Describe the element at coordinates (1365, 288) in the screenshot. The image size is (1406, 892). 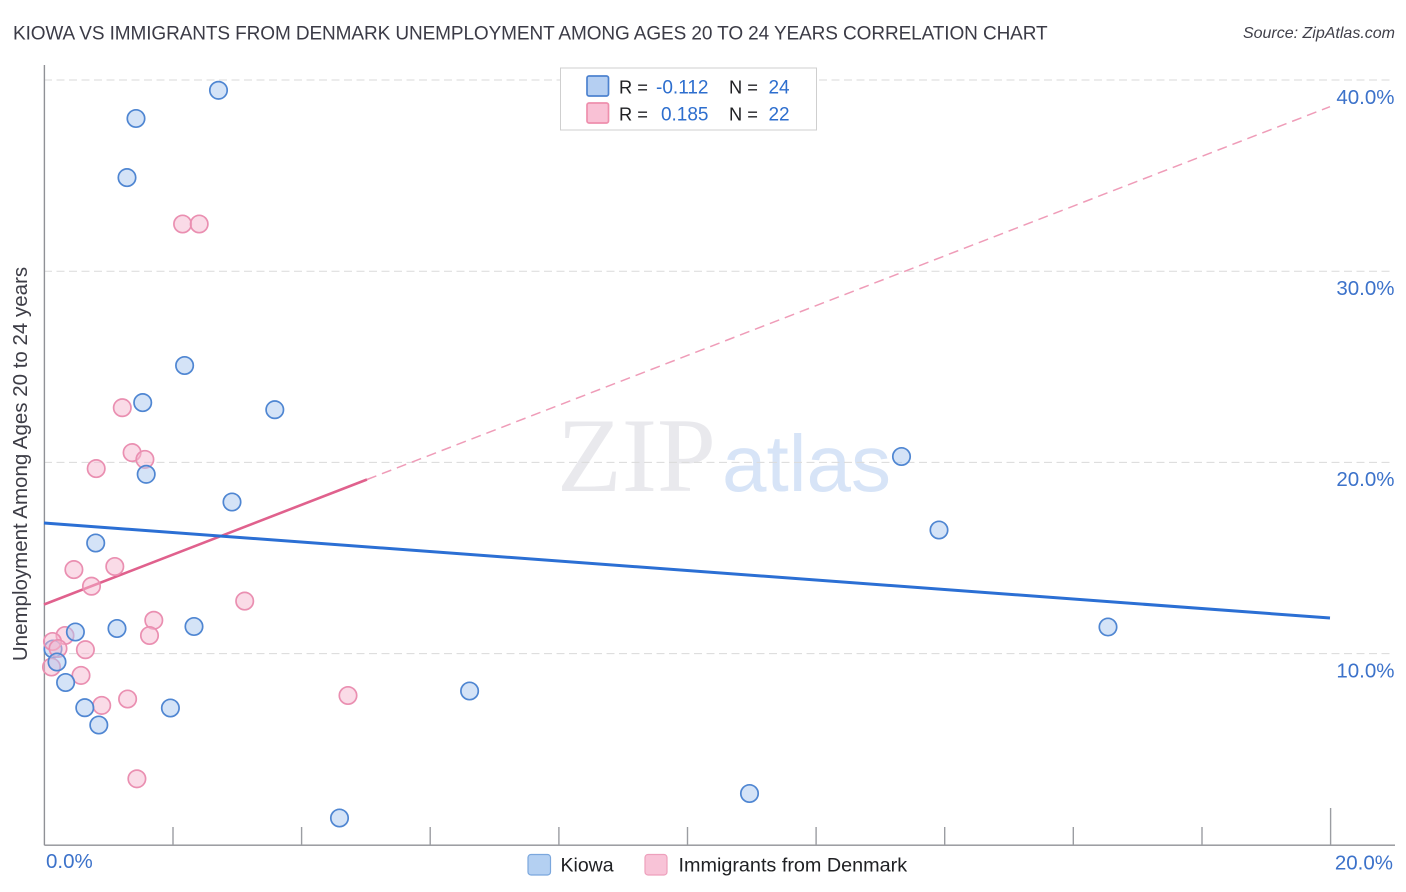
I see `svg-text: 30.0%` at that location.